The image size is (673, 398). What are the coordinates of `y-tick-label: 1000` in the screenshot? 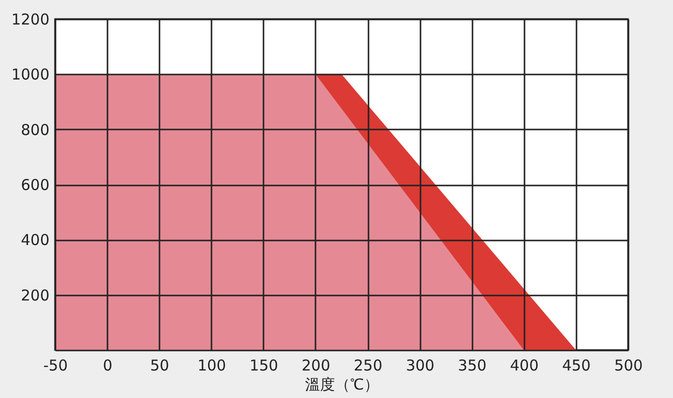 It's located at (30, 75).